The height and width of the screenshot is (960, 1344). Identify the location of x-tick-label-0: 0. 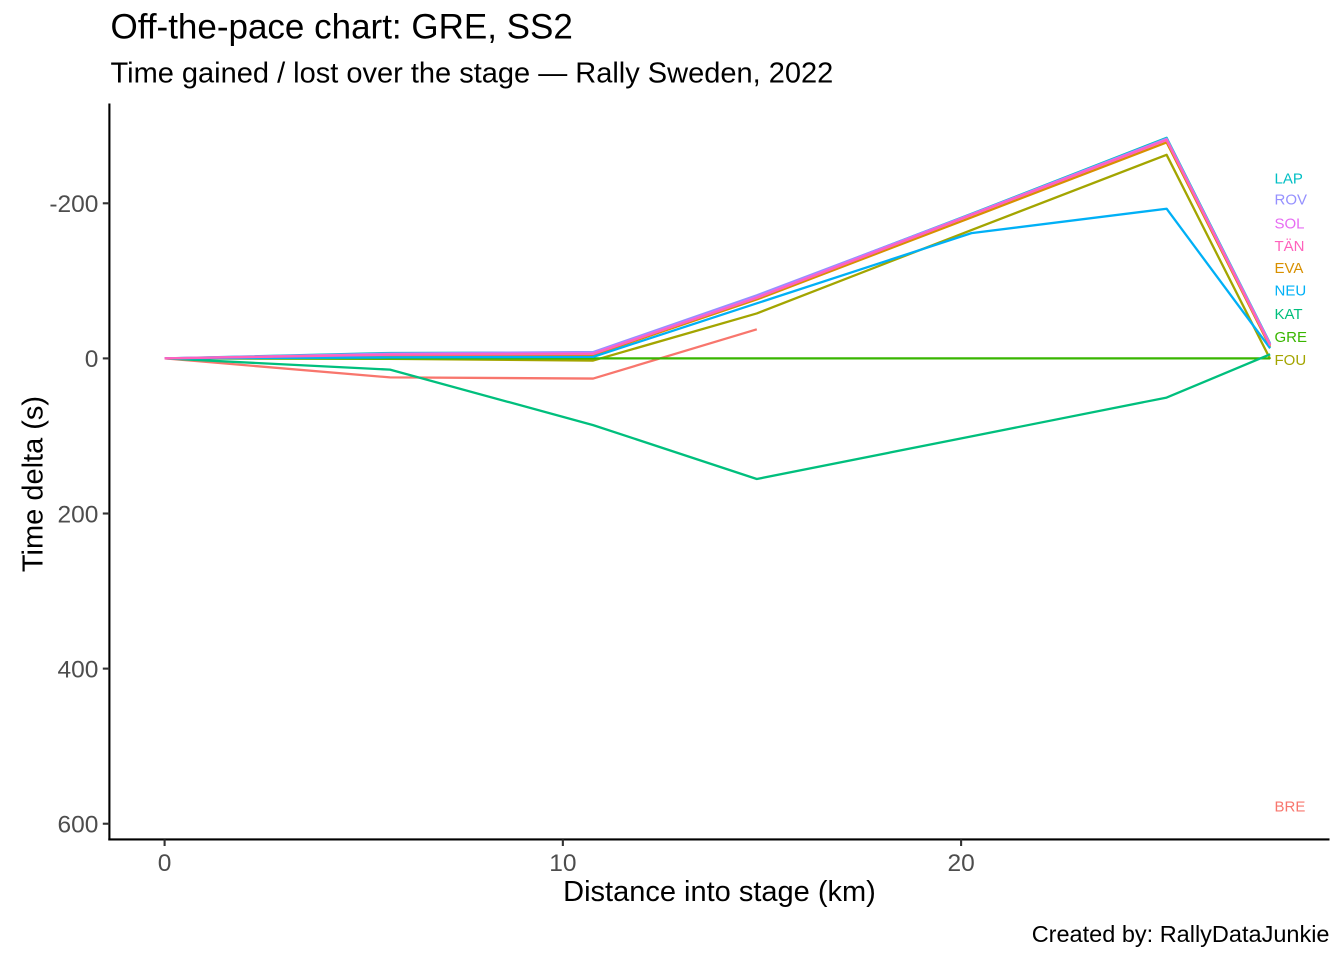
(165, 863).